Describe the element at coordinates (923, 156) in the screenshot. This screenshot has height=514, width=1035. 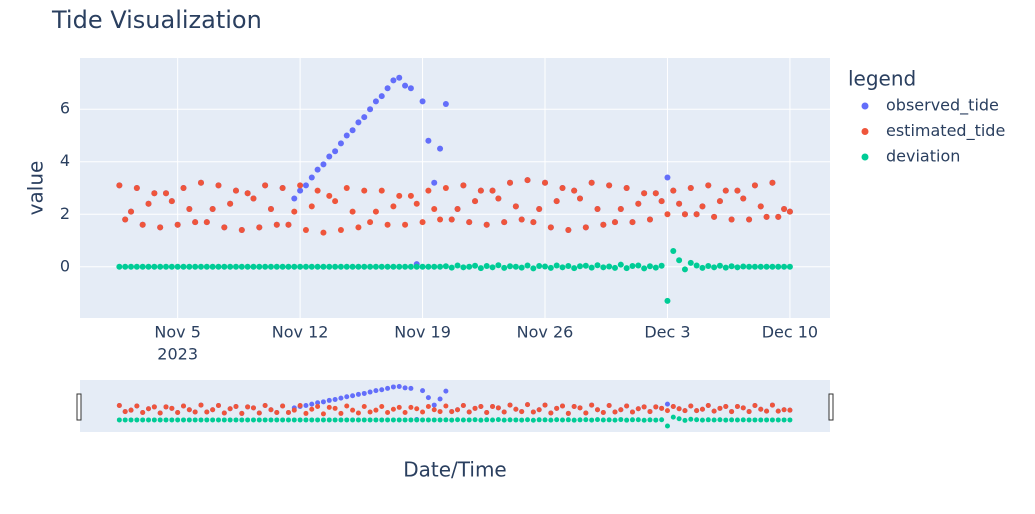
I see `legend-label: deviation` at that location.